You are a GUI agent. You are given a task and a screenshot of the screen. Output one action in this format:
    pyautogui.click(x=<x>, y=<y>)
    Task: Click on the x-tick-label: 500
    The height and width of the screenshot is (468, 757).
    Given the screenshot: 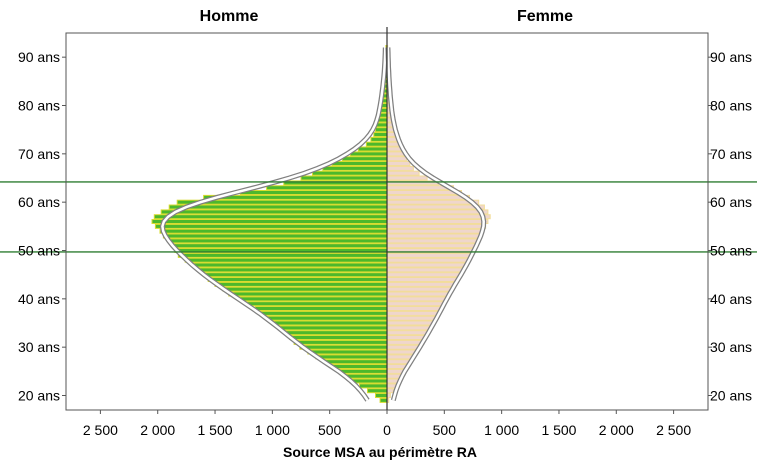 What is the action you would take?
    pyautogui.click(x=445, y=430)
    